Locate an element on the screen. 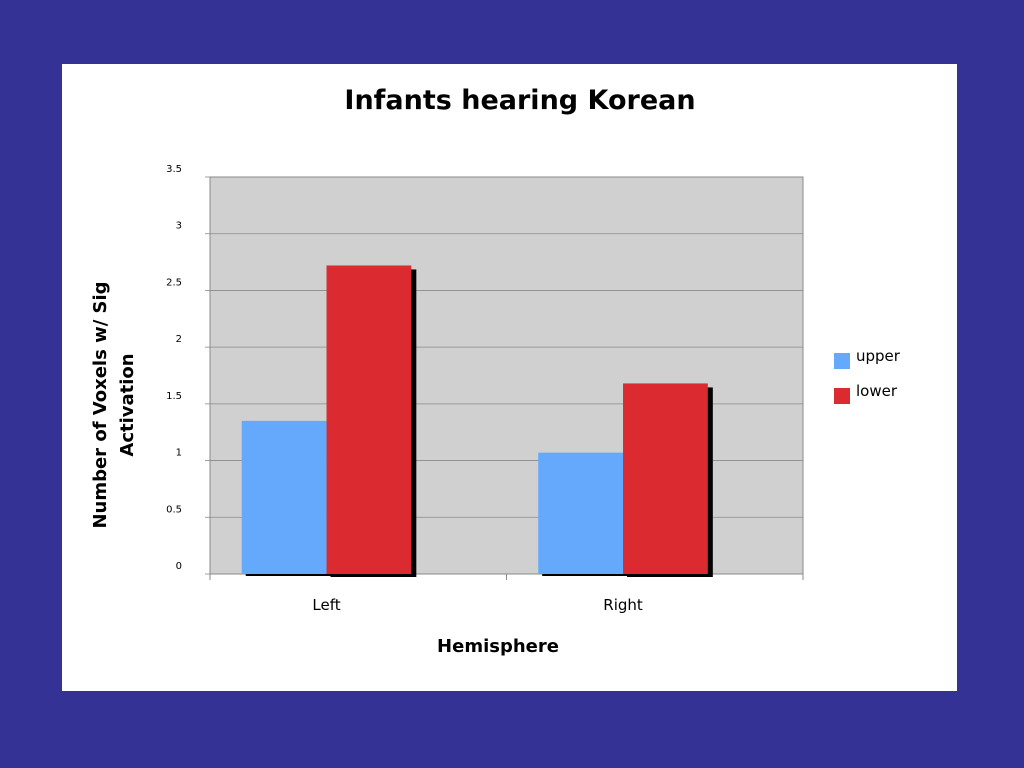 The width and height of the screenshot is (1024, 768). legend-swatch-upper is located at coordinates (842, 361).